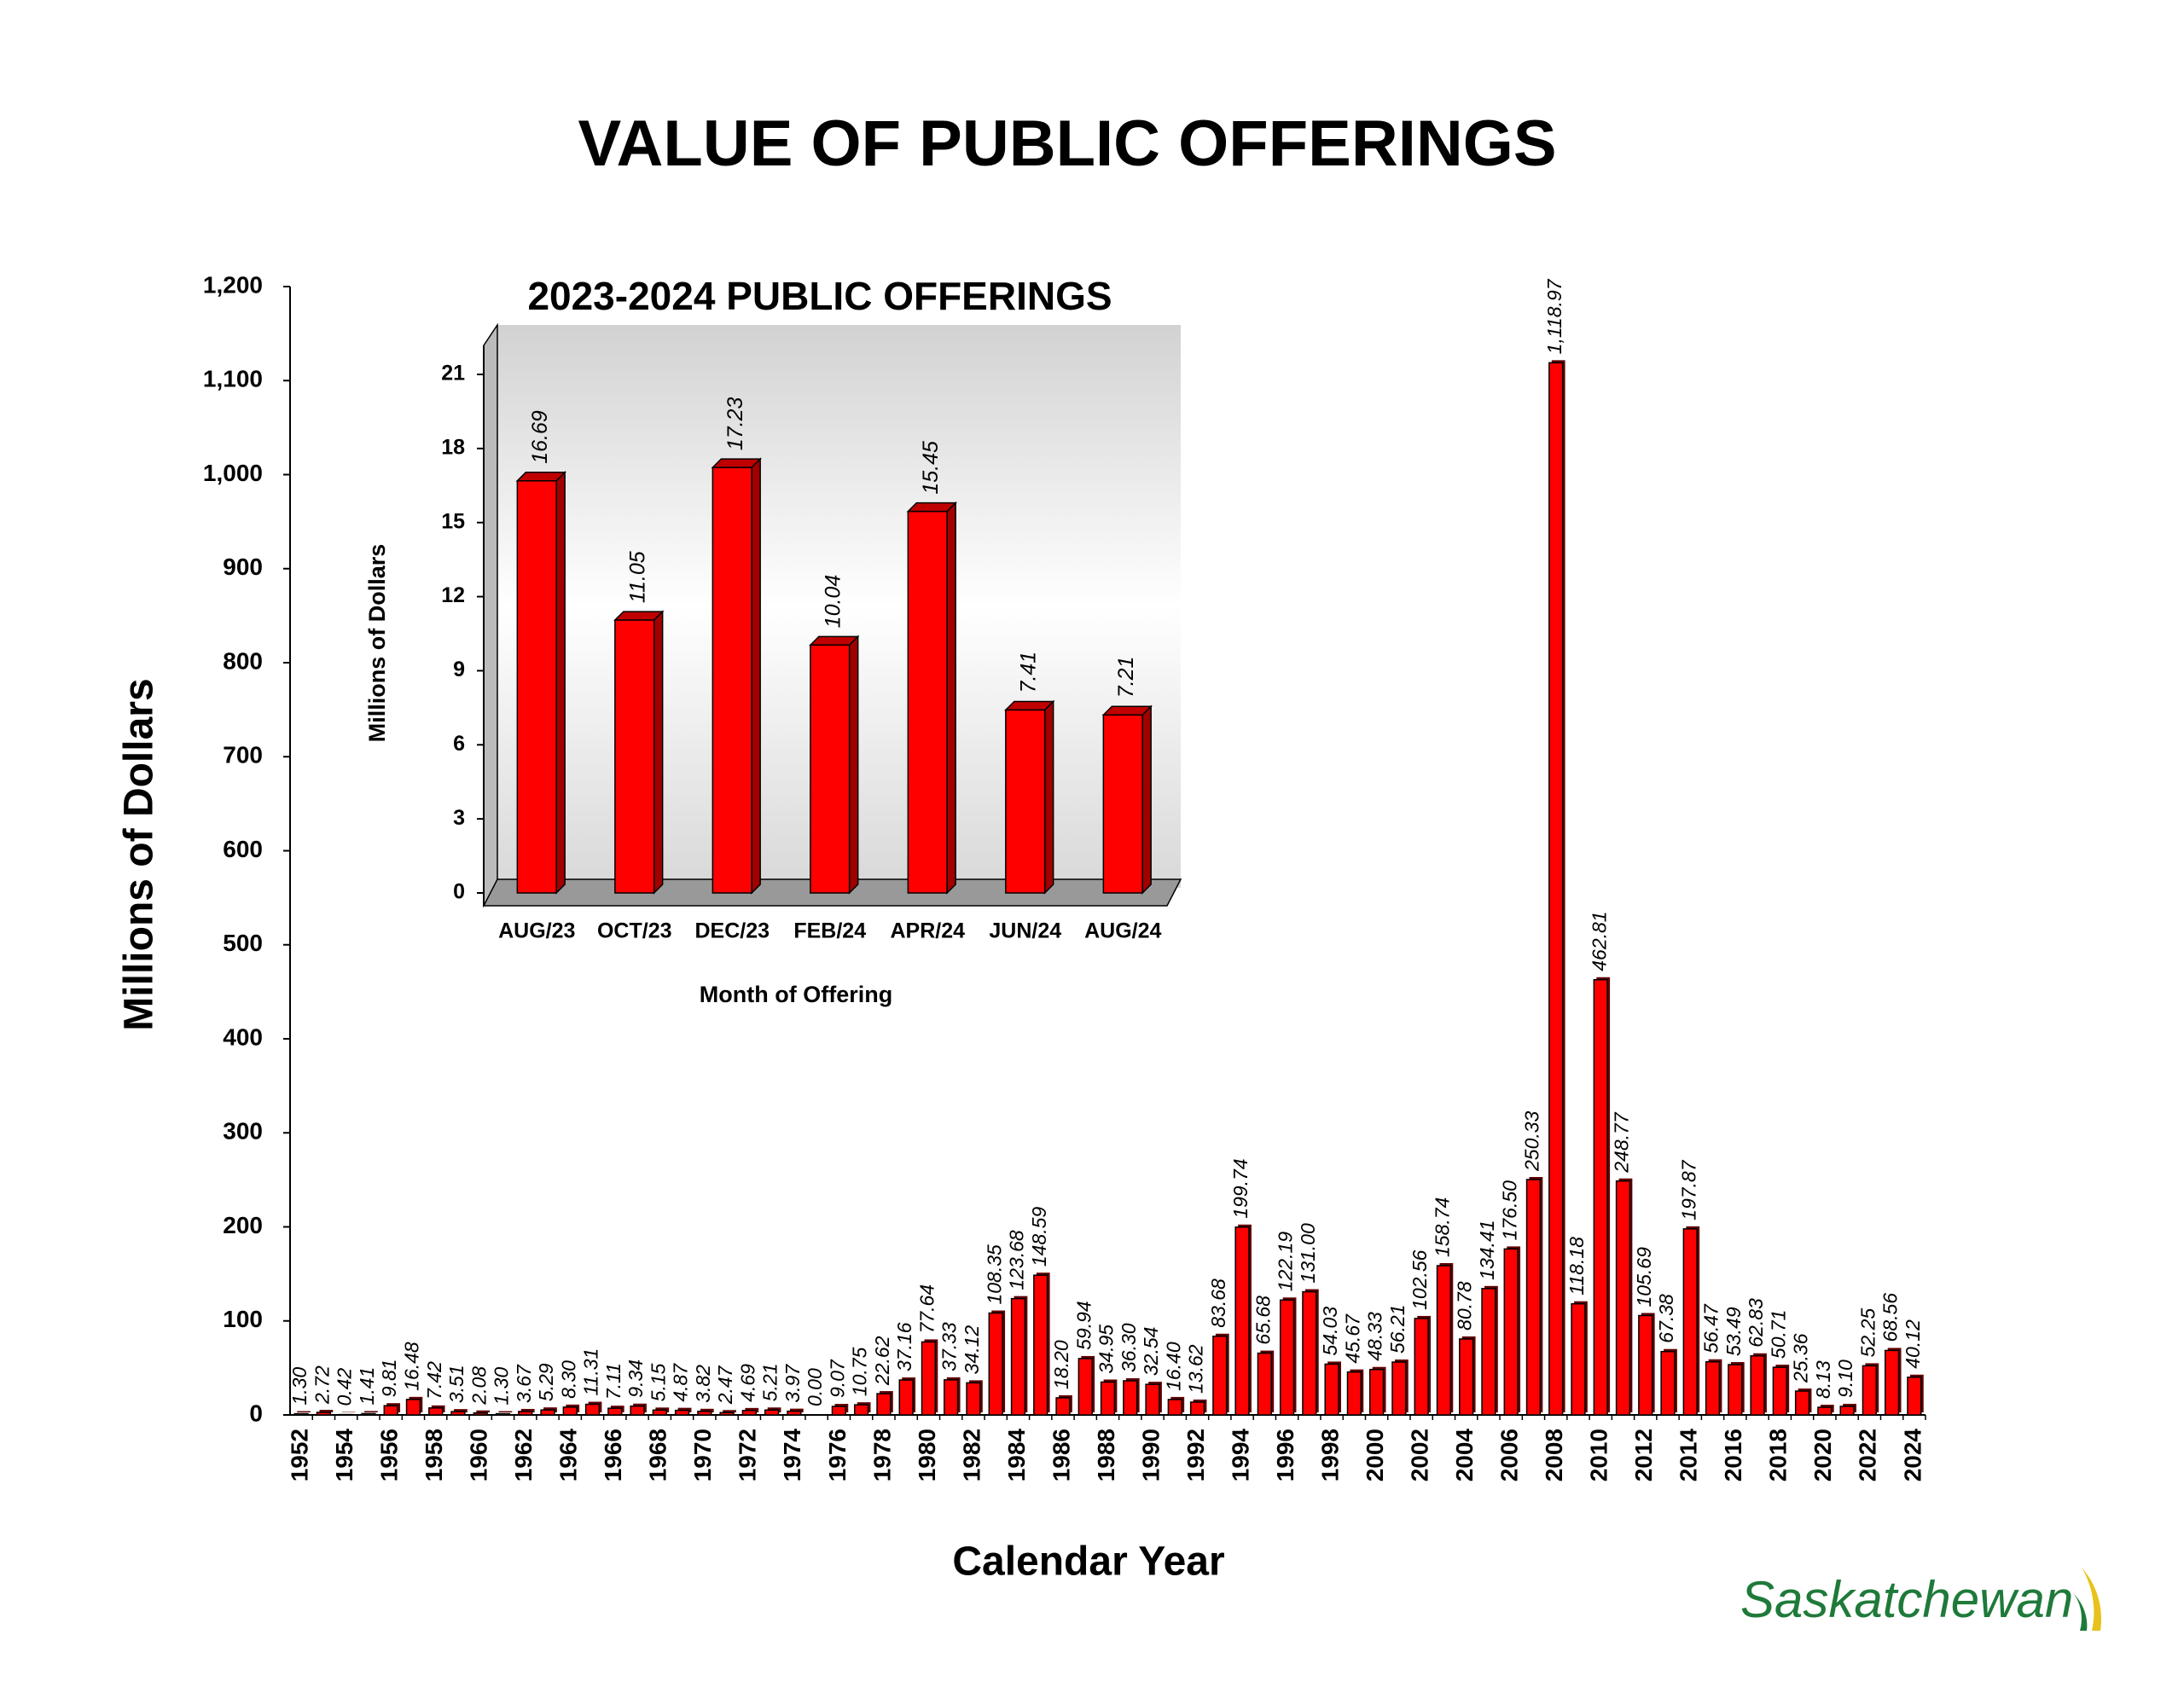 This screenshot has height=1687, width=2184. I want to click on data-label: 176.50, so click(1509, 1211).